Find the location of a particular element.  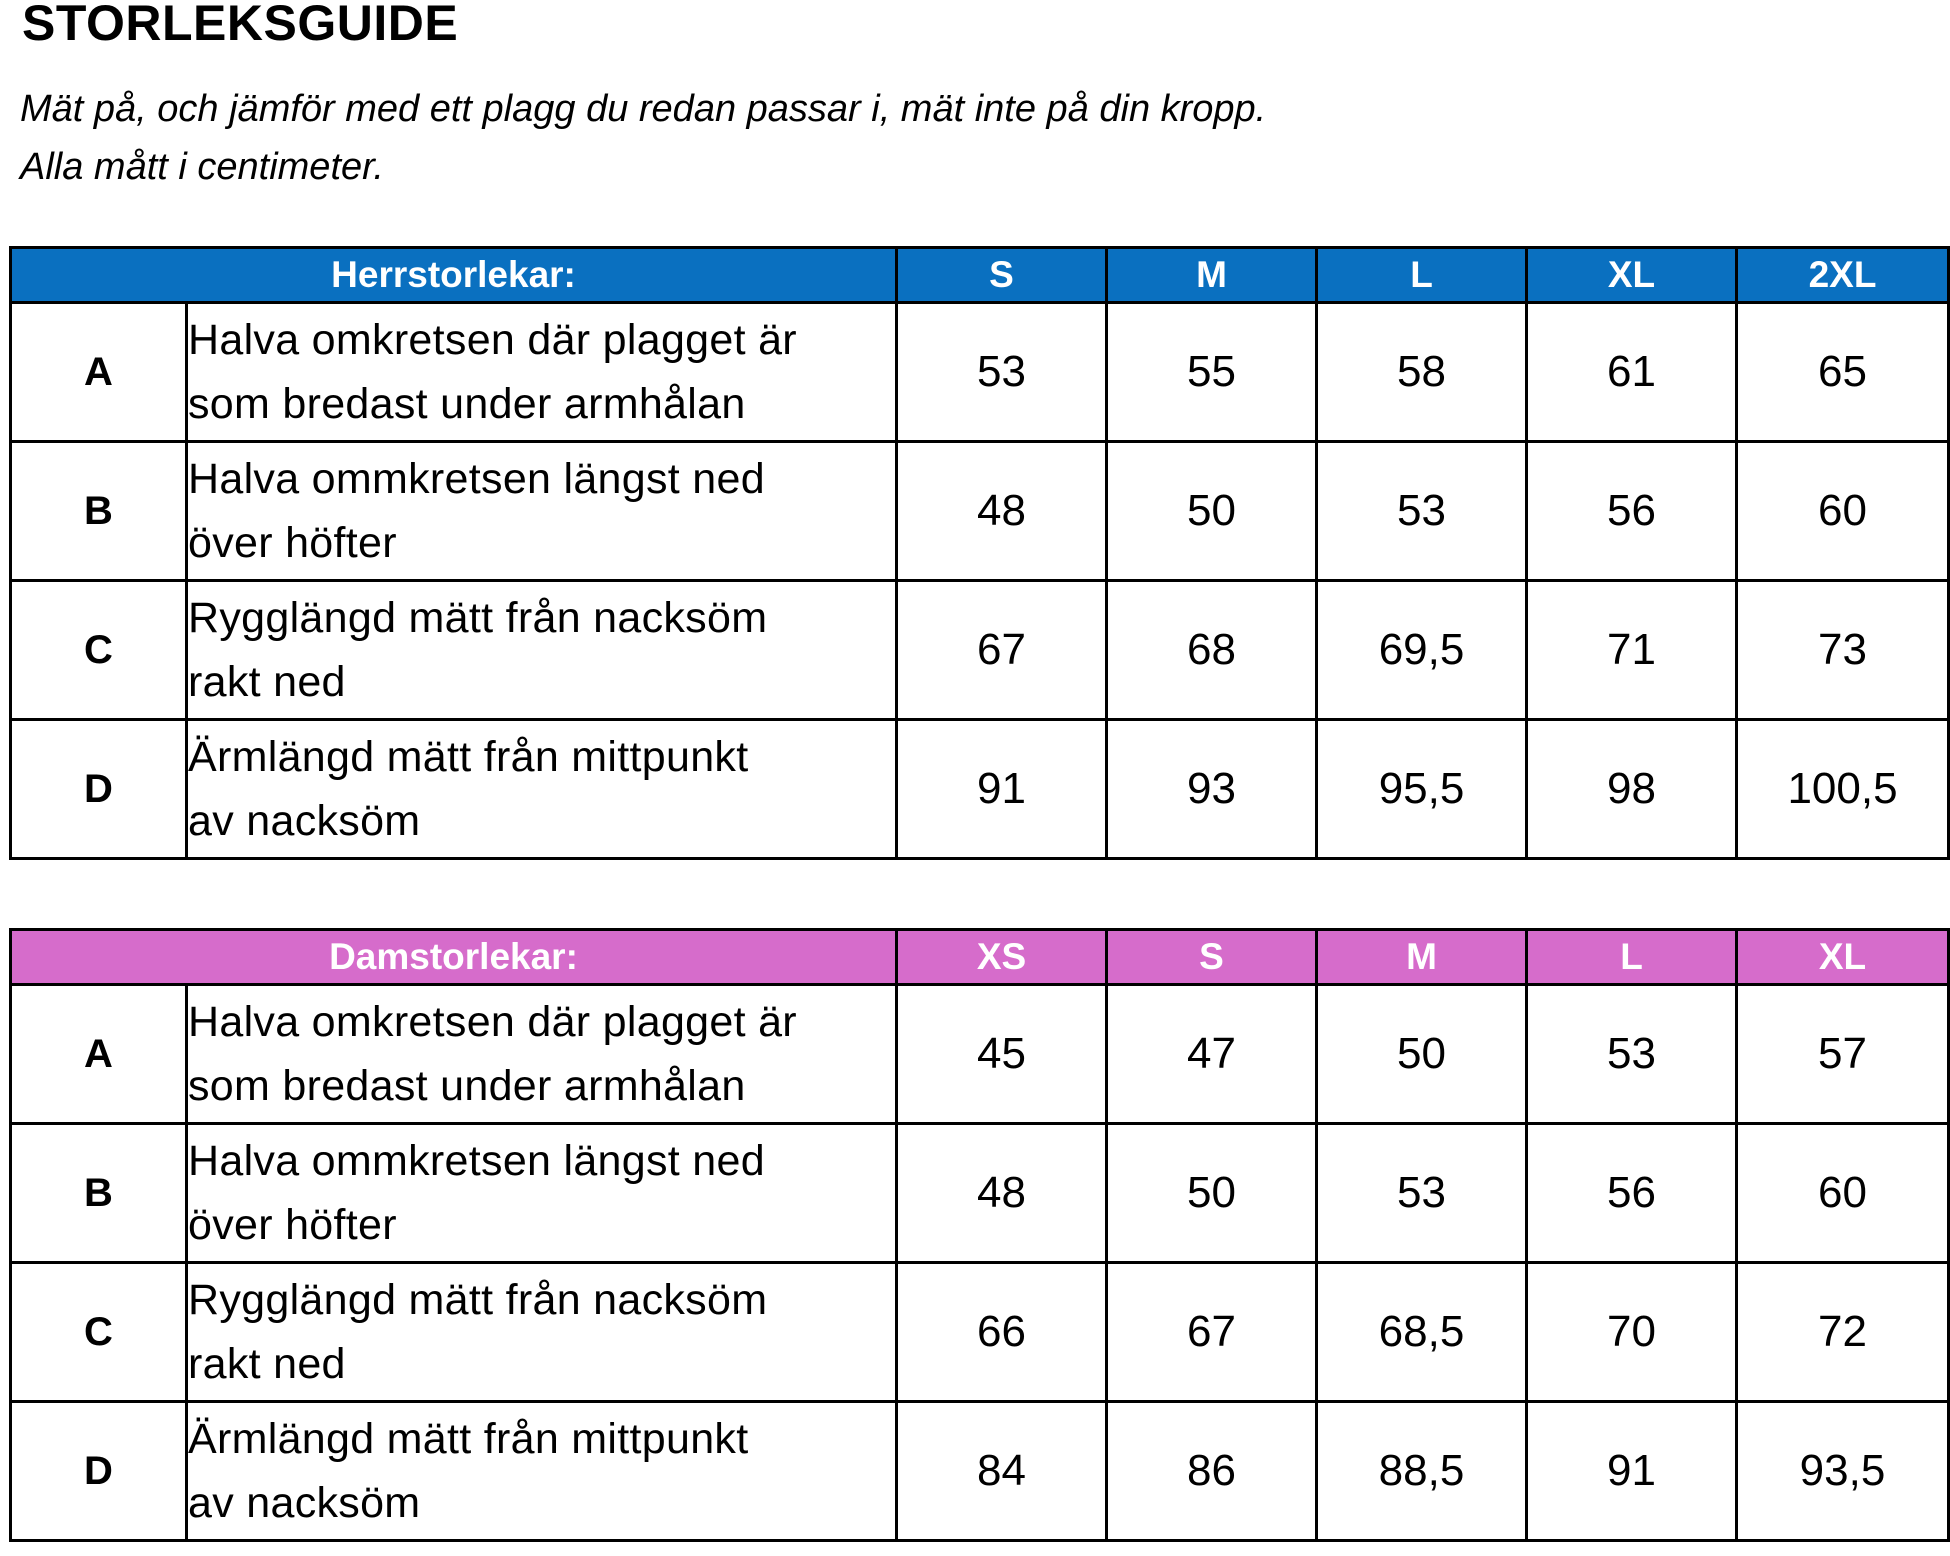

measurement-value: 69,5 is located at coordinates (1422, 650).